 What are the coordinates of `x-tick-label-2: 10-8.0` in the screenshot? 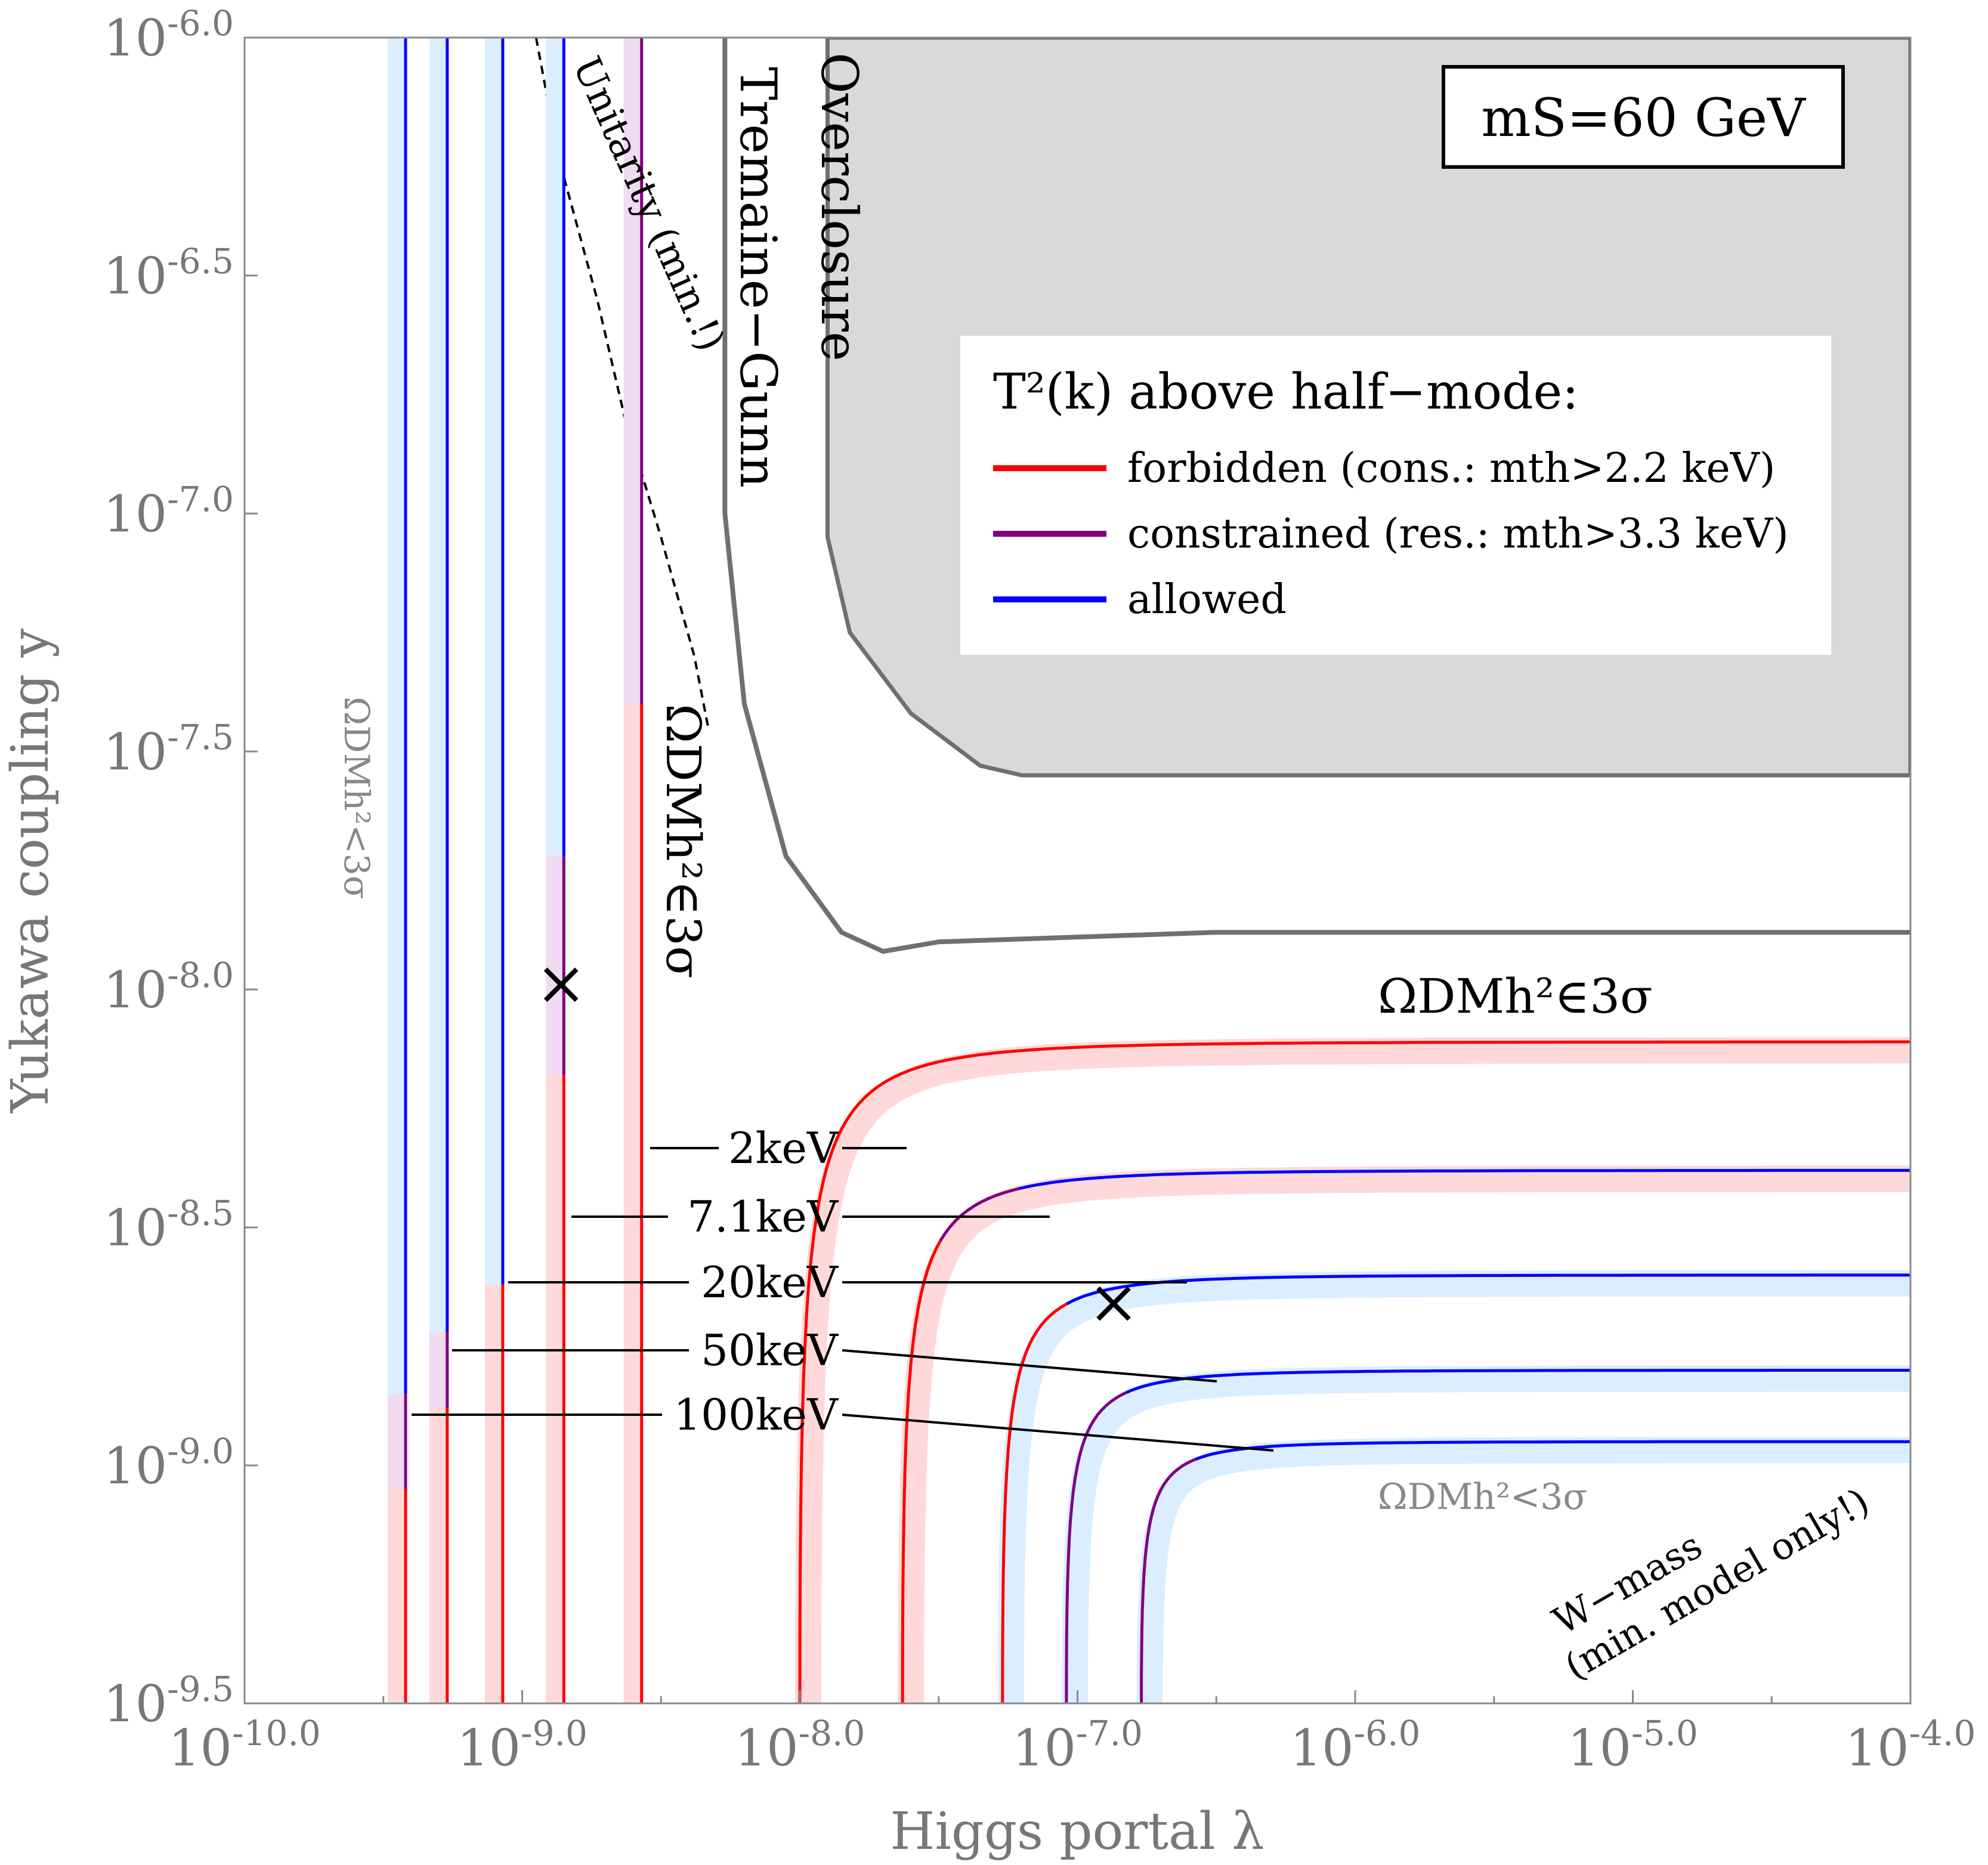 It's located at (800, 1745).